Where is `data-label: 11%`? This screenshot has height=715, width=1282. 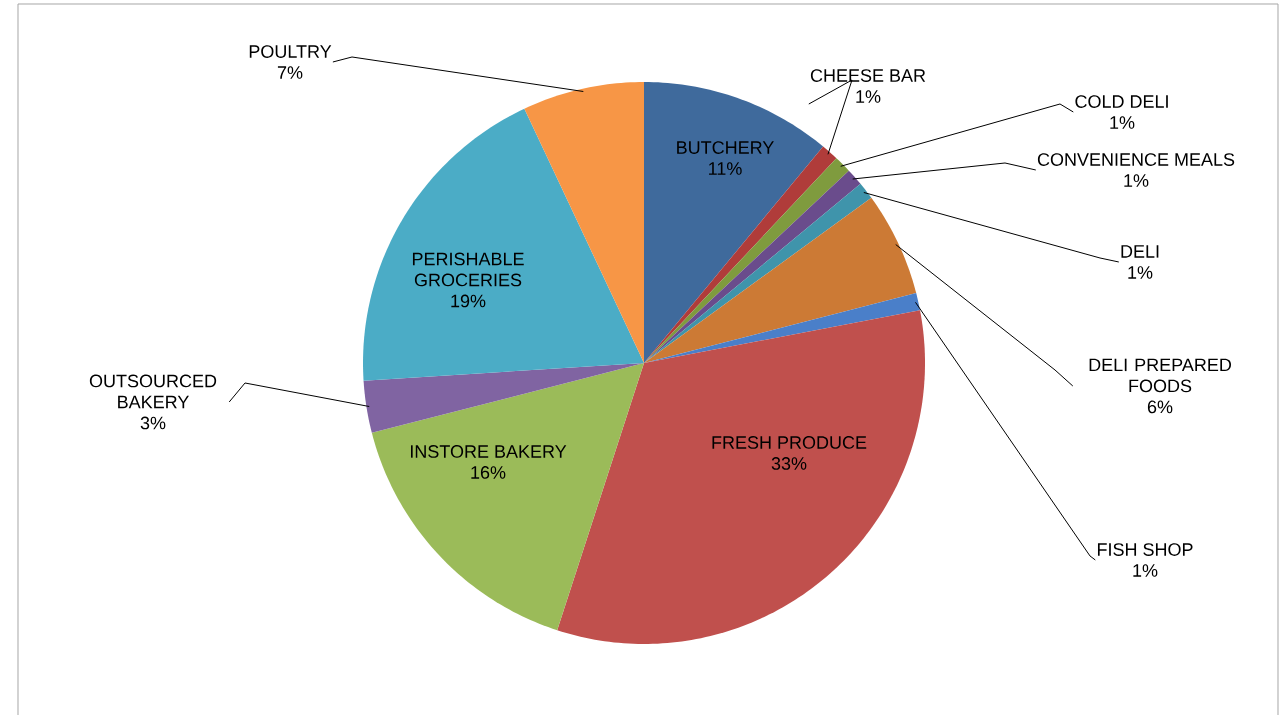
data-label: 11% is located at coordinates (725, 168).